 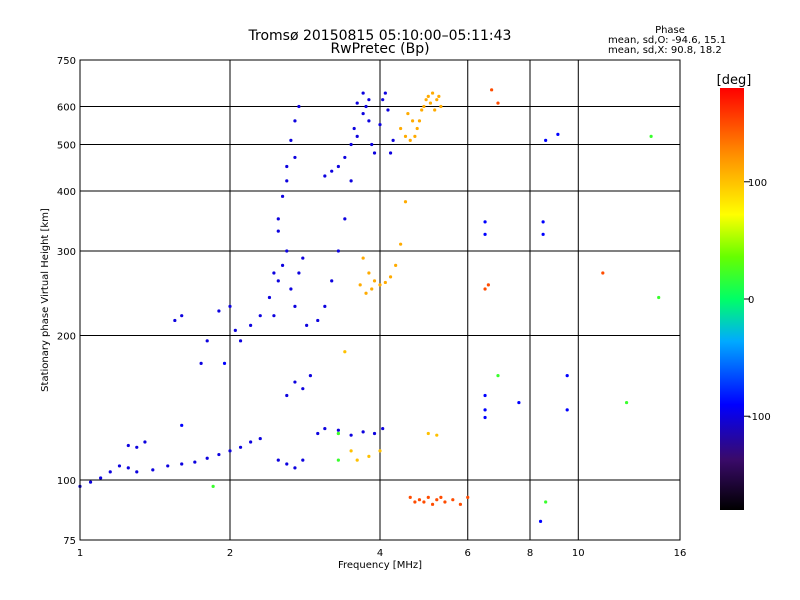 What do you see at coordinates (45, 300) in the screenshot?
I see `y-axis-label: Stationary phase Virtual Height [km]` at bounding box center [45, 300].